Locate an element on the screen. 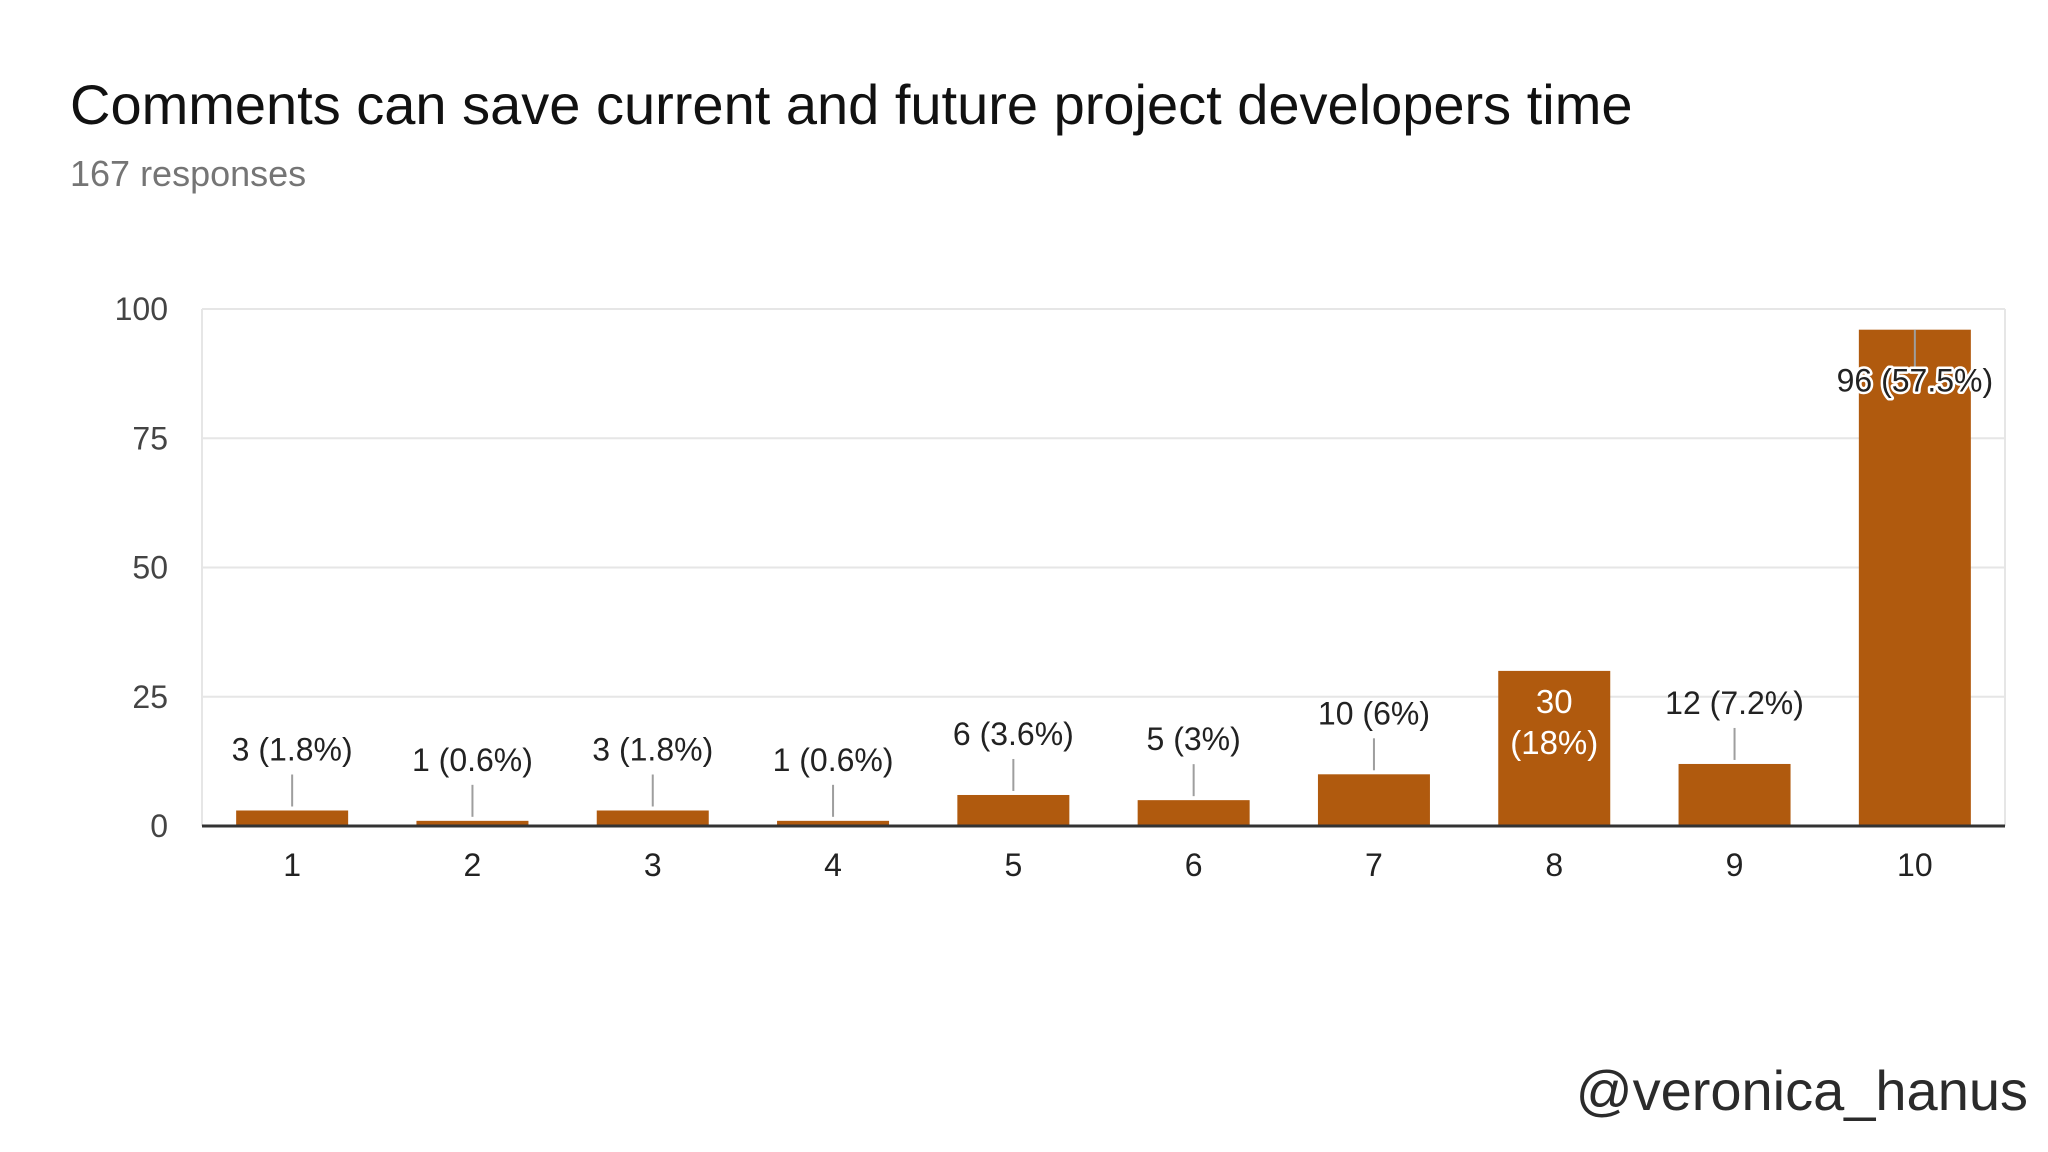 The image size is (2048, 1152). y-axis-ticks: 0 25 50 75 100 is located at coordinates (141, 567).